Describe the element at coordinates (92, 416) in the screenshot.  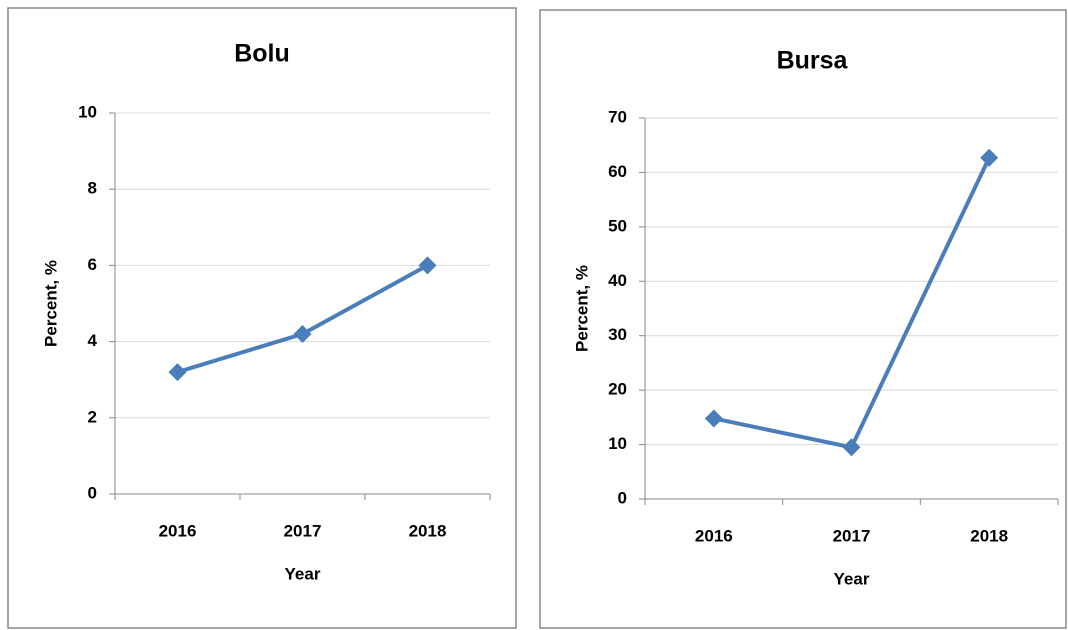
I see `y-tick-label: 2` at that location.